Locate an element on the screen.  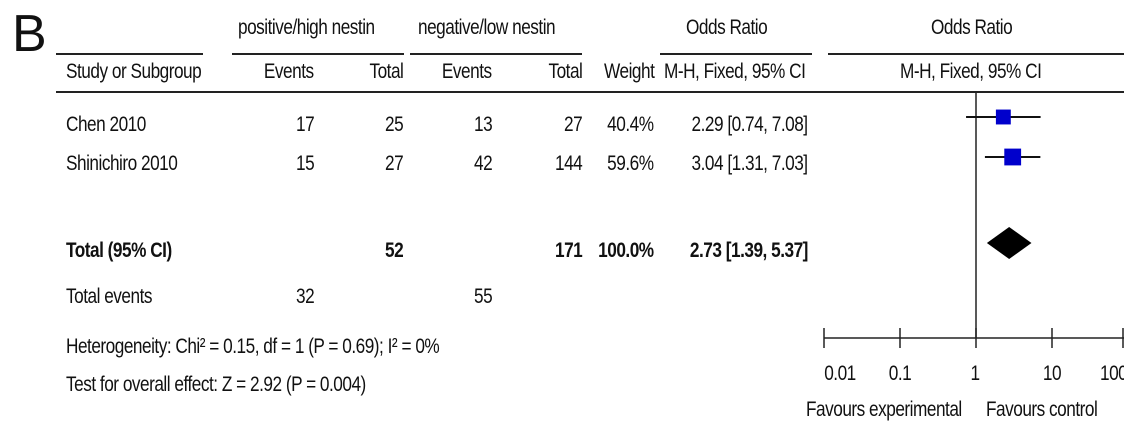
column-header-total-exp: Total is located at coordinates (386, 71).